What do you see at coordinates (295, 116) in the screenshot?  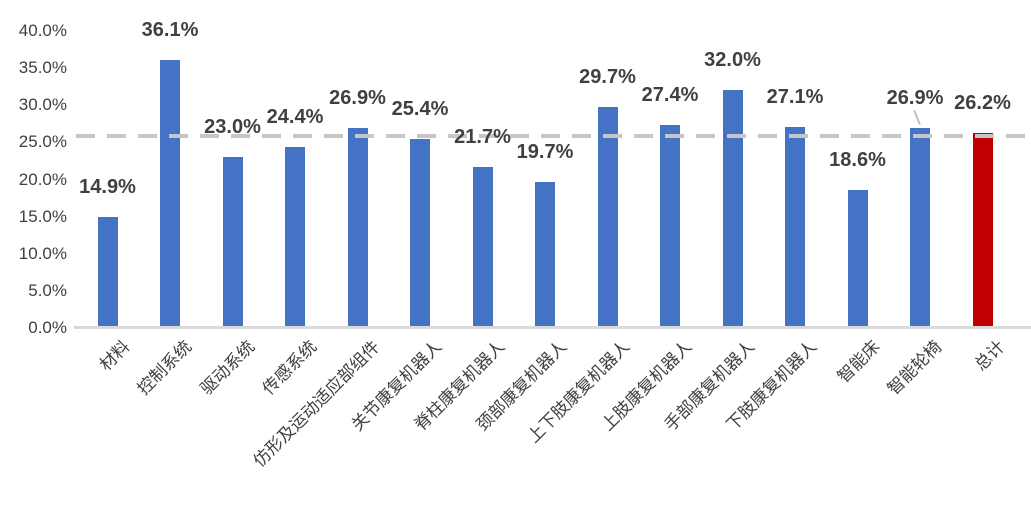 I see `bar-value-label: 24.4%` at bounding box center [295, 116].